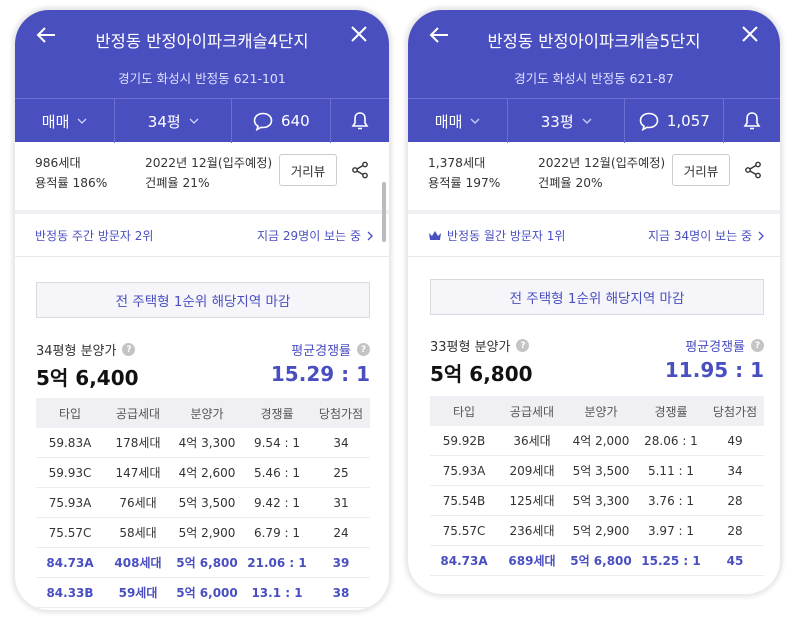  I want to click on table-row: 59.92B 36세대 4억 2,000 28.06 : 1 49, so click(597, 441).